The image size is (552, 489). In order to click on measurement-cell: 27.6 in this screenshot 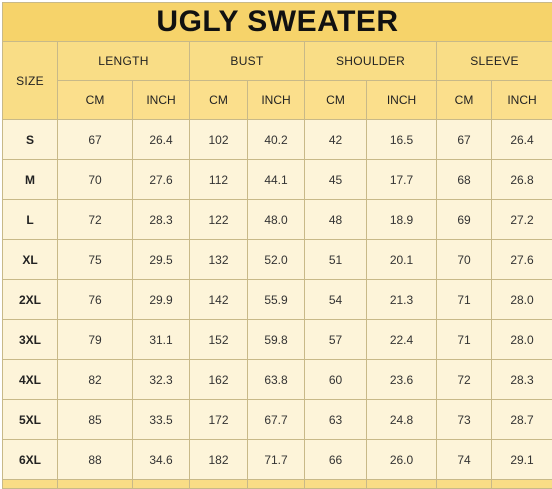, I will do `click(522, 260)`.